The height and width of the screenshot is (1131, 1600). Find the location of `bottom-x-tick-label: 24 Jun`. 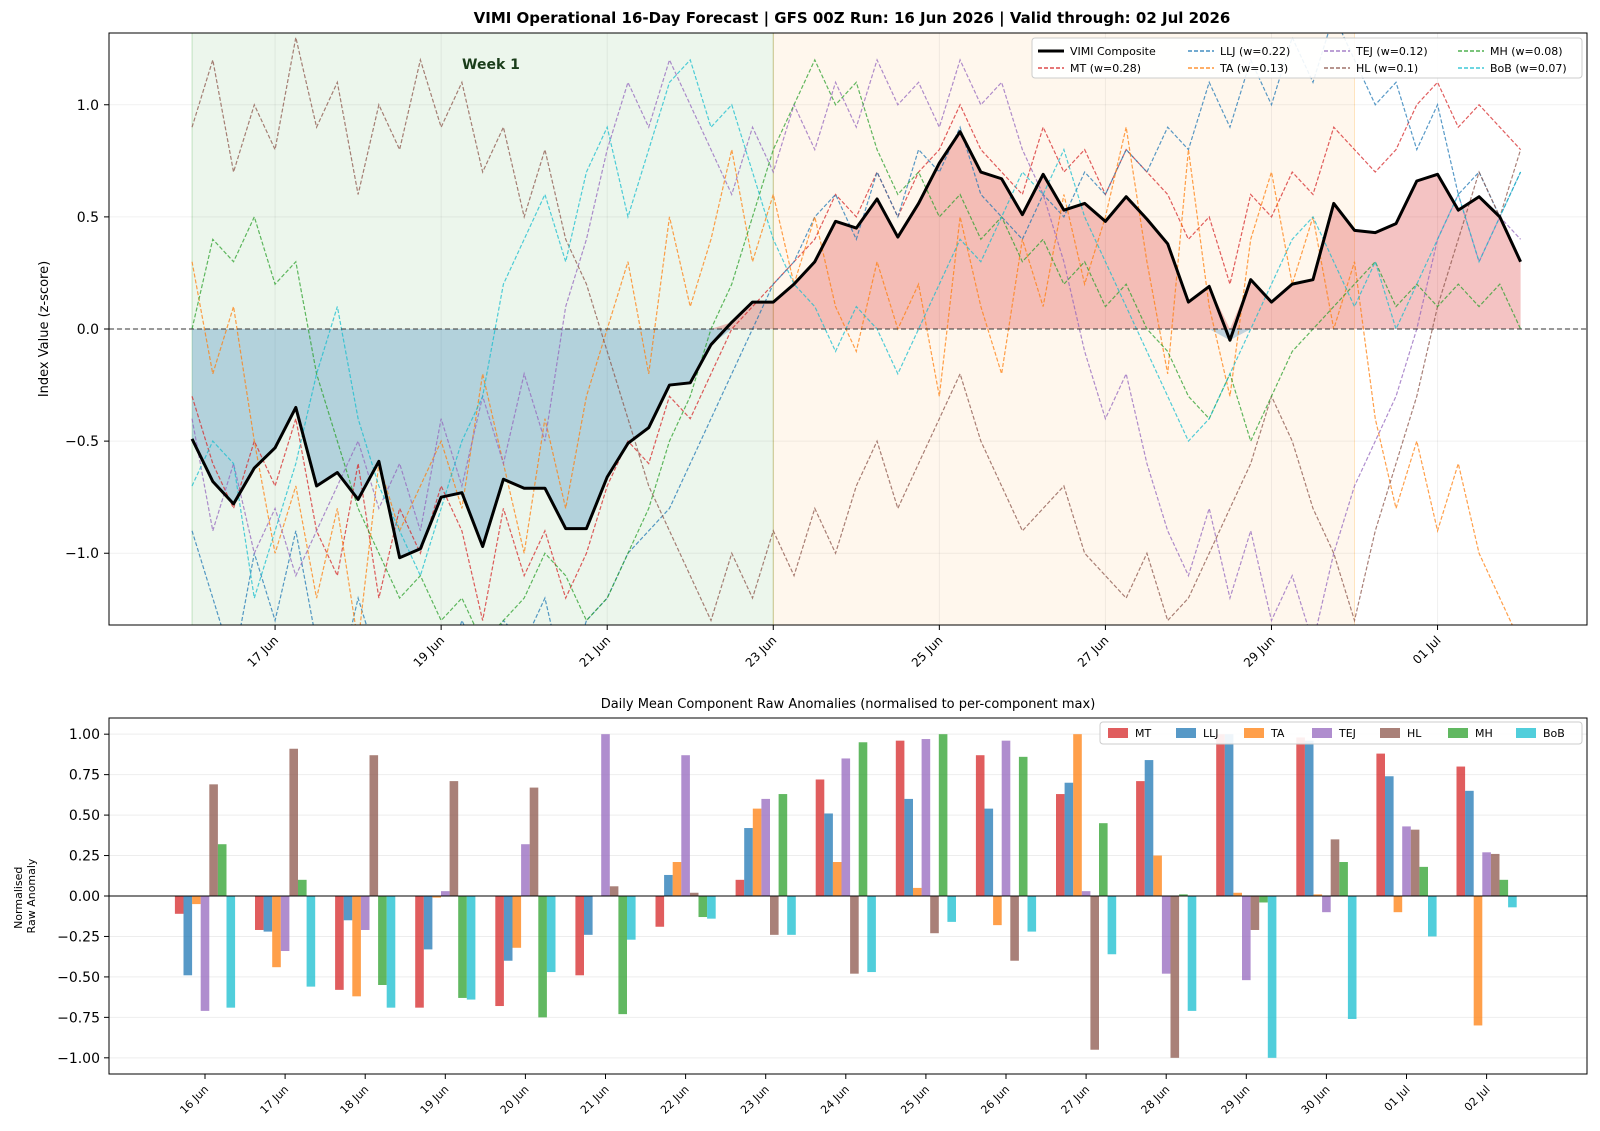

bottom-x-tick-label: 24 Jun is located at coordinates (835, 1100).